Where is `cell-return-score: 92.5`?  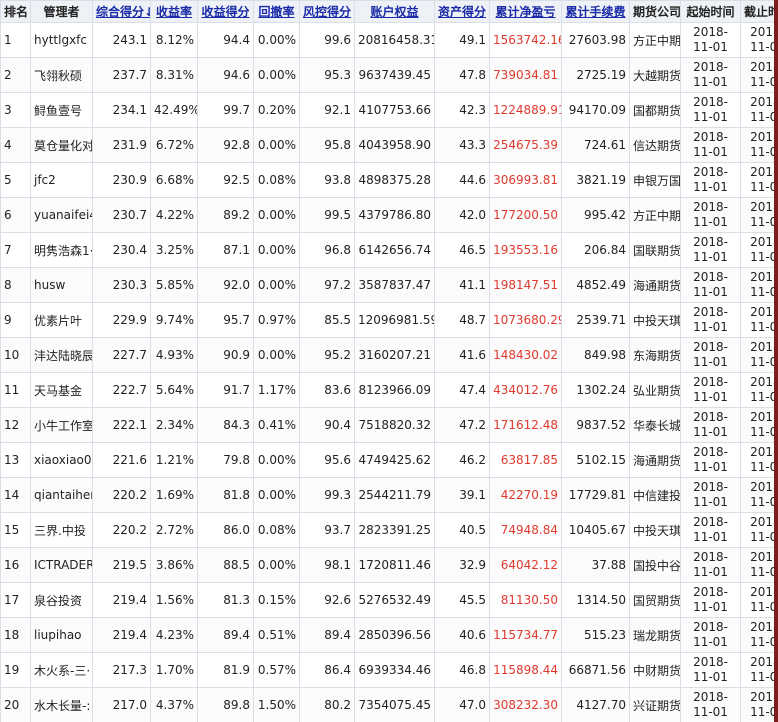
cell-return-score: 92.5 is located at coordinates (225, 180).